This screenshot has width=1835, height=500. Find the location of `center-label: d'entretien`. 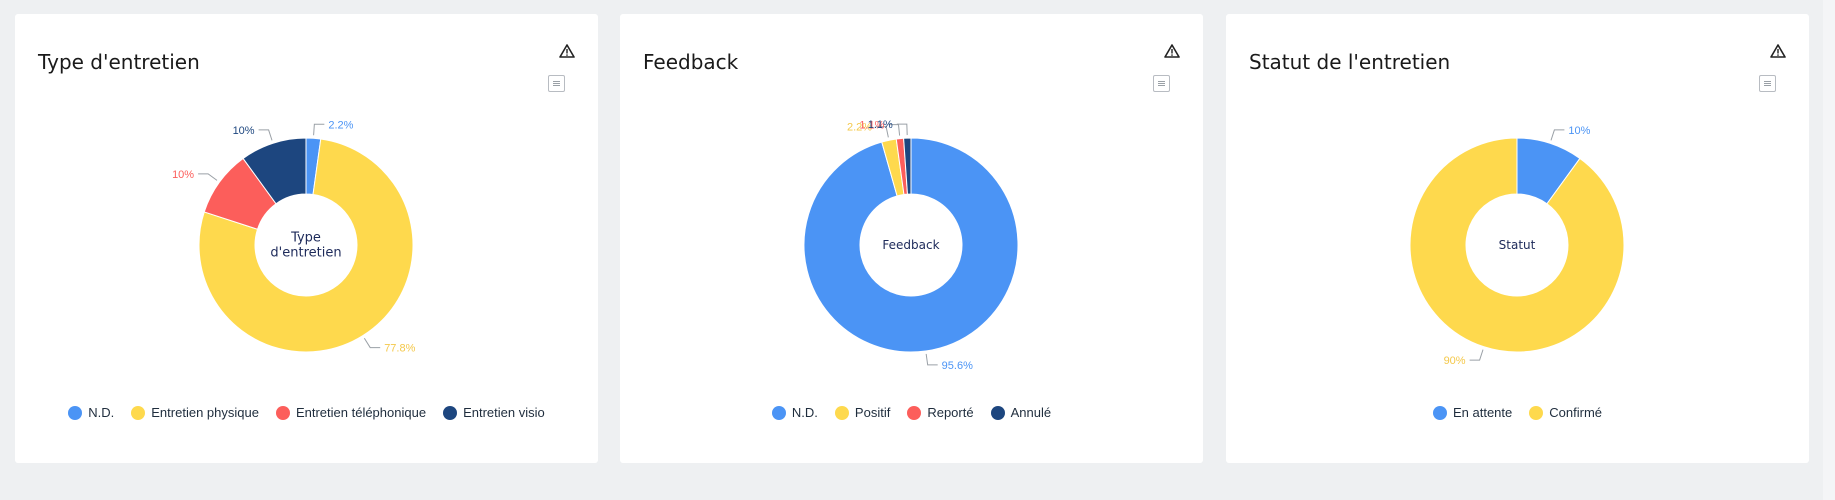

center-label: d'entretien is located at coordinates (305, 253).